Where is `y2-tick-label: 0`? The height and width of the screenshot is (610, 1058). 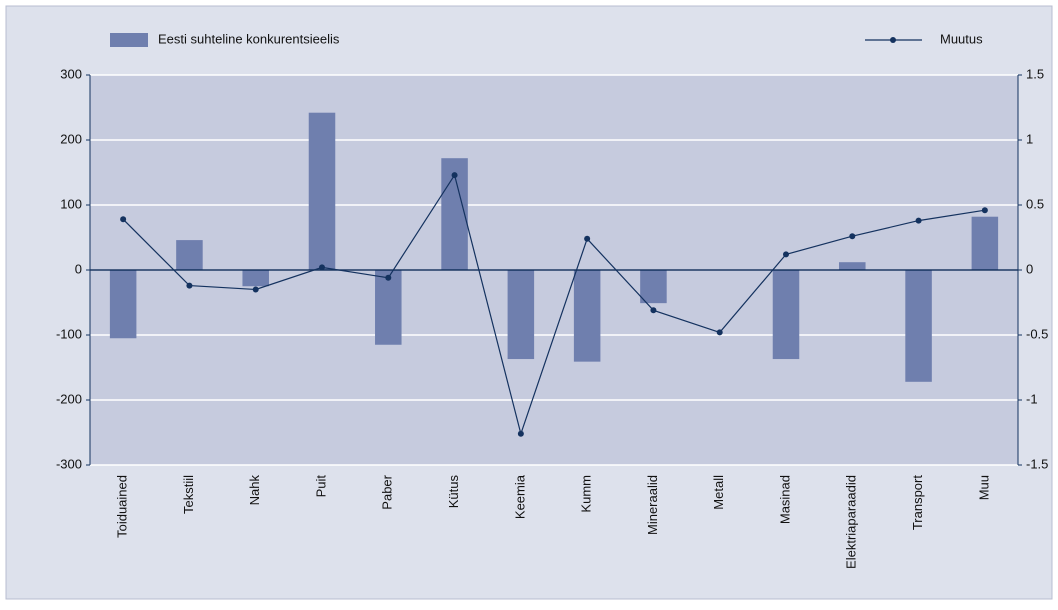 y2-tick-label: 0 is located at coordinates (1029, 268).